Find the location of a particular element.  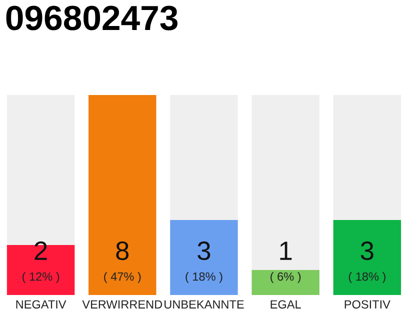

x-tick-label: POSITIV is located at coordinates (367, 304).